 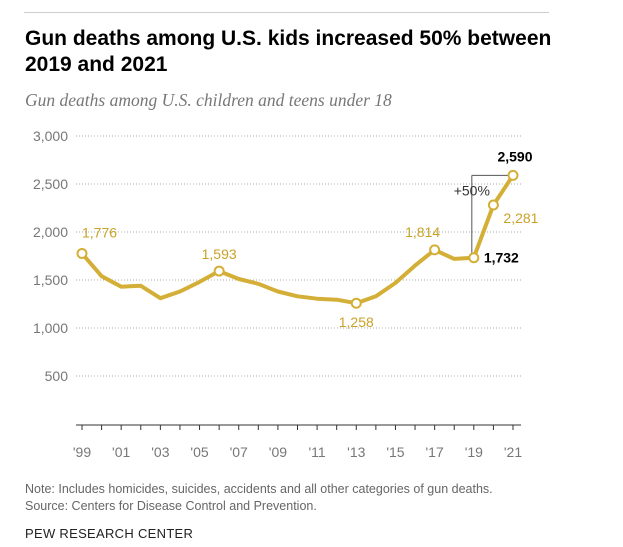 I want to click on change-label: +50%, so click(x=472, y=190).